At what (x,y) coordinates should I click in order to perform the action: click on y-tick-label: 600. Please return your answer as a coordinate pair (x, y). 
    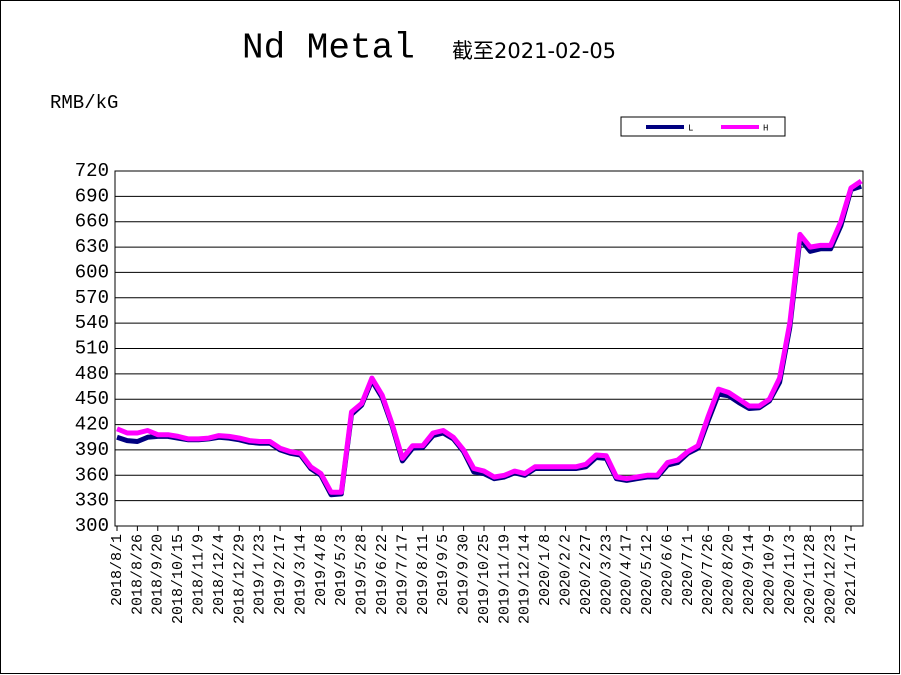
    Looking at the image, I should click on (92, 272).